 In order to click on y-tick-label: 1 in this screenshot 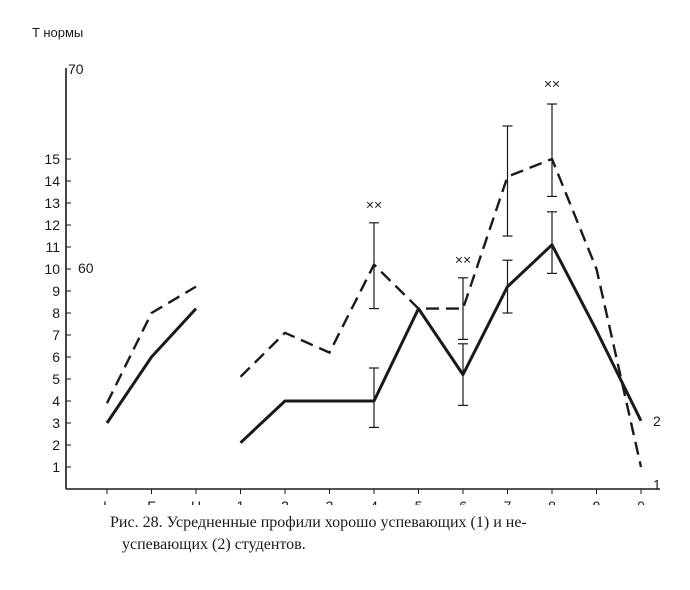, I will do `click(56, 467)`.